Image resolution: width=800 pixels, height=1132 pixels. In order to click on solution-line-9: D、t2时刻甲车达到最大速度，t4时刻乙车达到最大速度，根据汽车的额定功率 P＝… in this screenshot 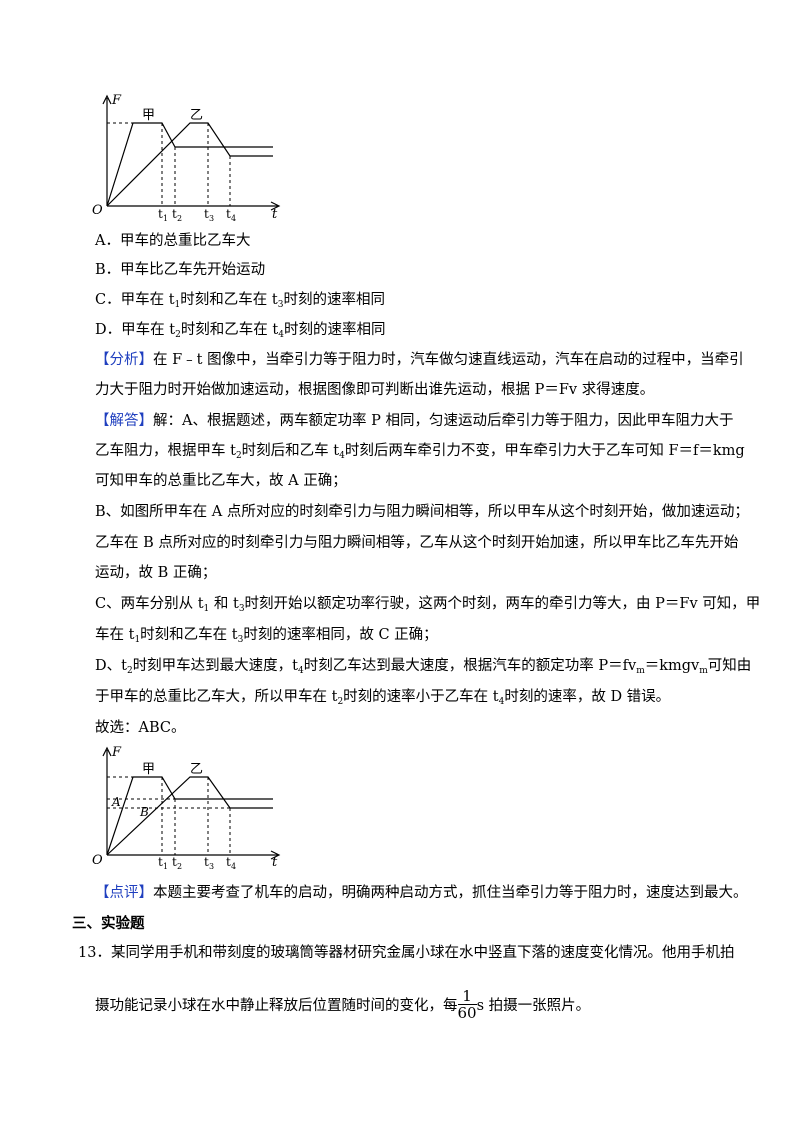, I will do `click(423, 667)`.